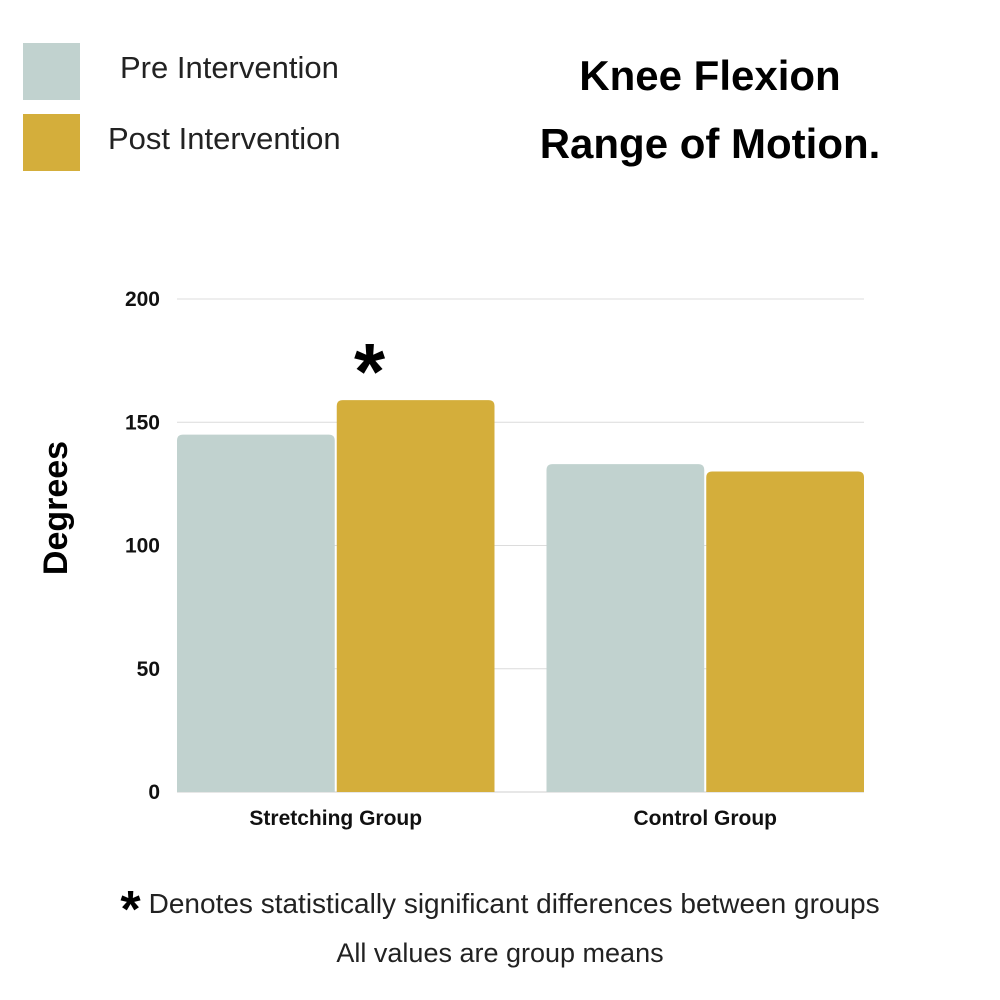 This screenshot has width=1000, height=1000. What do you see at coordinates (148, 669) in the screenshot?
I see `y-tick-label: 50` at bounding box center [148, 669].